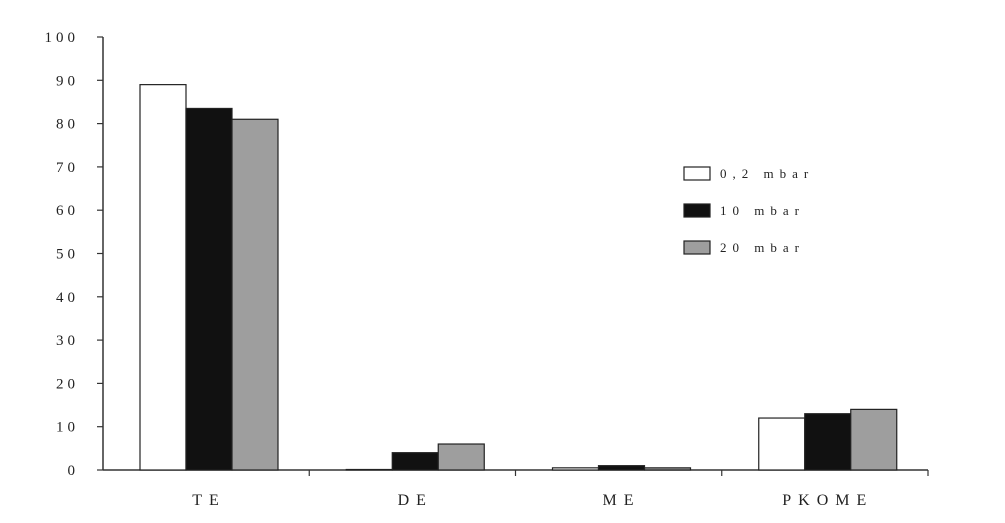  What do you see at coordinates (415, 500) in the screenshot?
I see `x-category-label: DE` at bounding box center [415, 500].